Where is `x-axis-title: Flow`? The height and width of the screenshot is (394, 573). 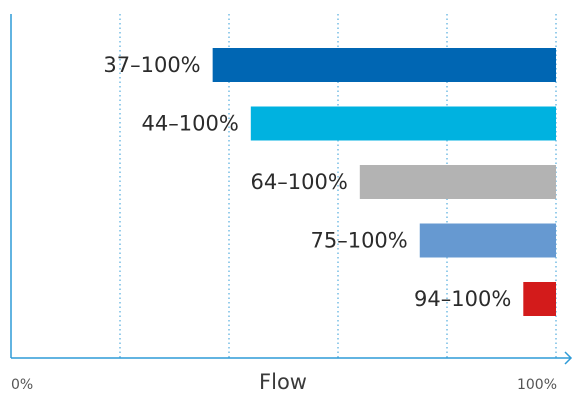 x-axis-title: Flow is located at coordinates (283, 382).